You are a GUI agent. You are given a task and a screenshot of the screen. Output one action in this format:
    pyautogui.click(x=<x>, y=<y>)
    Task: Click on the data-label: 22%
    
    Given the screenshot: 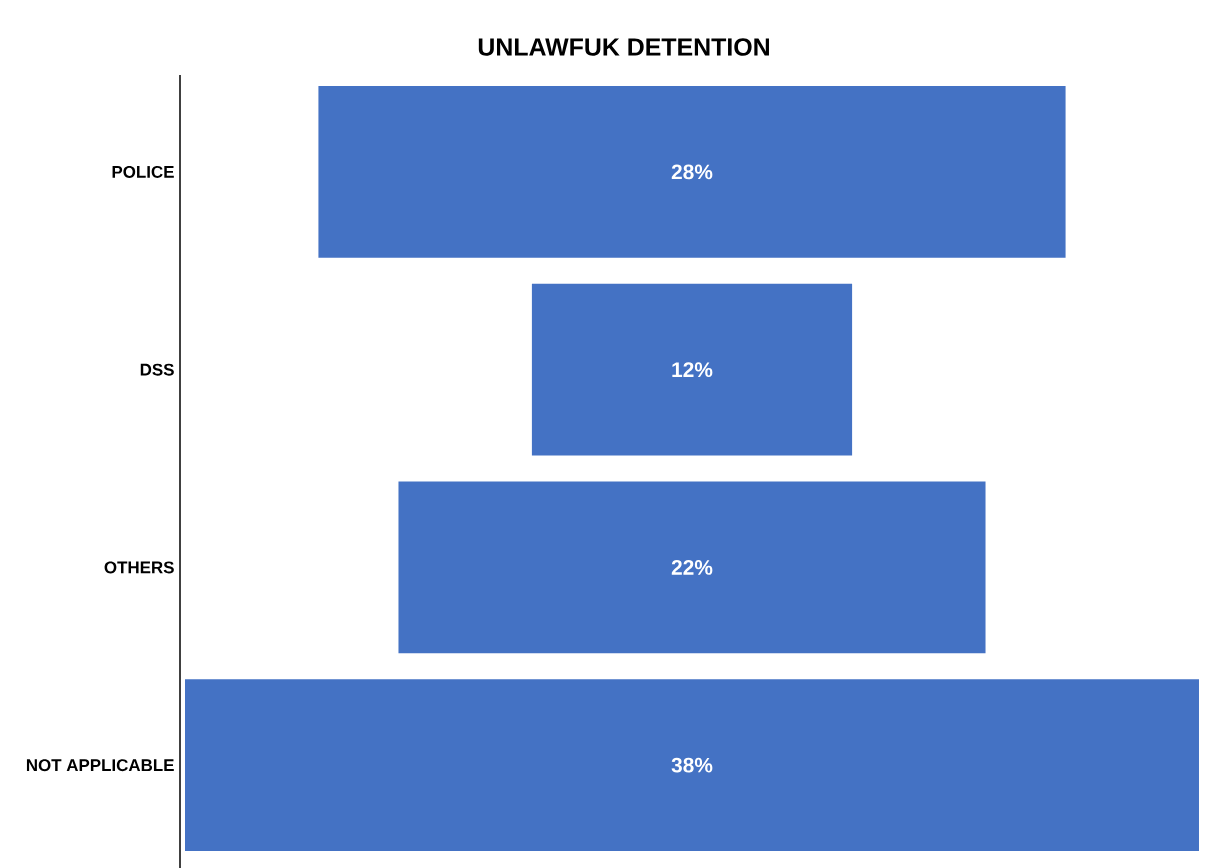 What is the action you would take?
    pyautogui.click(x=692, y=567)
    